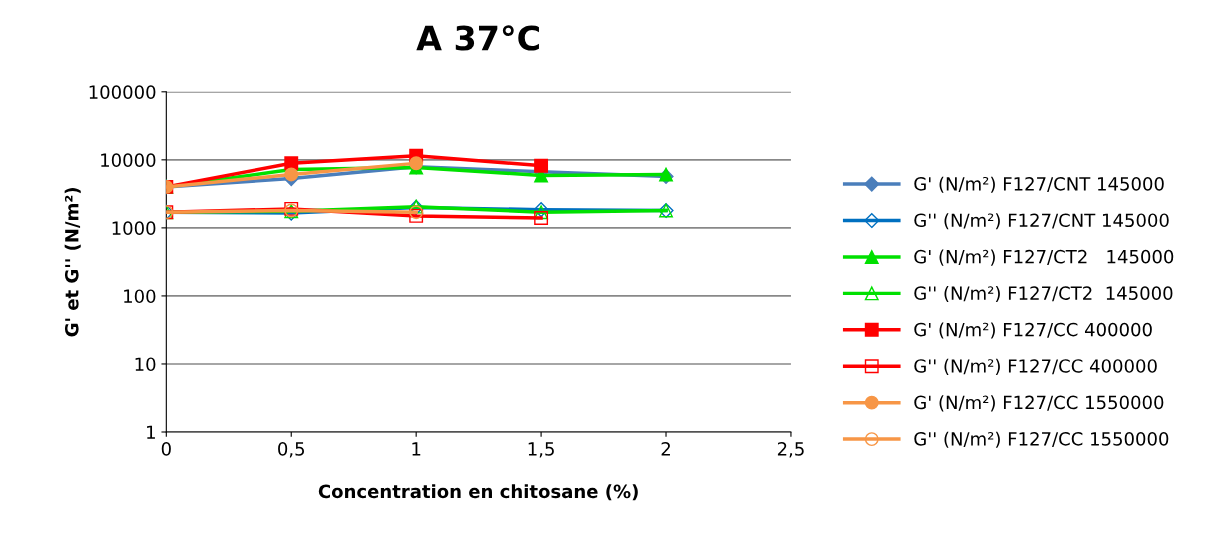 The image size is (1232, 540). What do you see at coordinates (72, 262) in the screenshot?
I see `y-axis-title: G' et G'' (N/m²)` at bounding box center [72, 262].